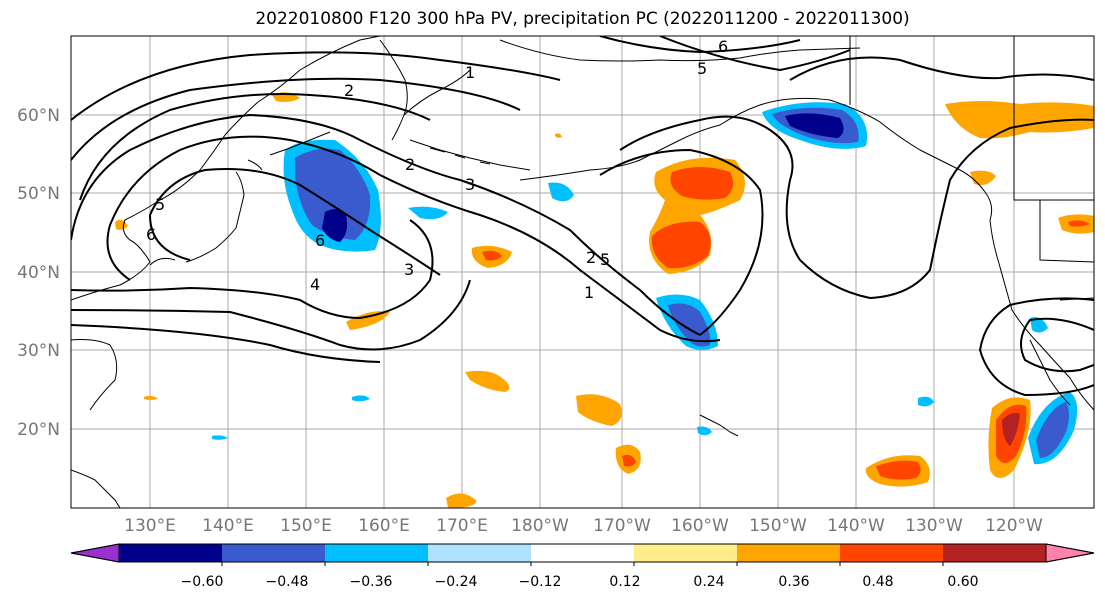  I want to click on colorbar-outline, so click(582, 553).